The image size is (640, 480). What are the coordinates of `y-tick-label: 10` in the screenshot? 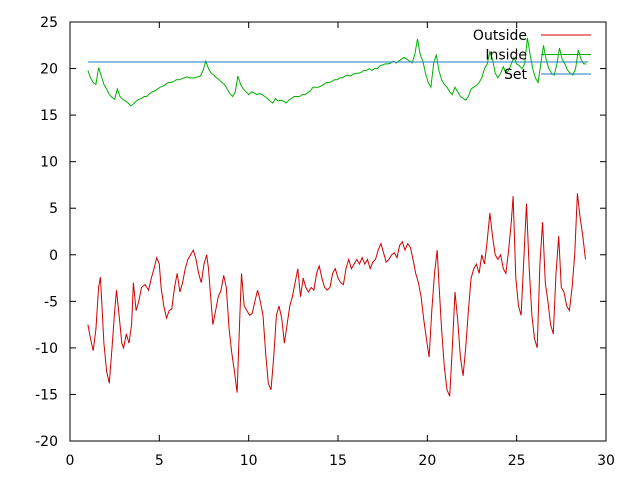 It's located at (49, 163).